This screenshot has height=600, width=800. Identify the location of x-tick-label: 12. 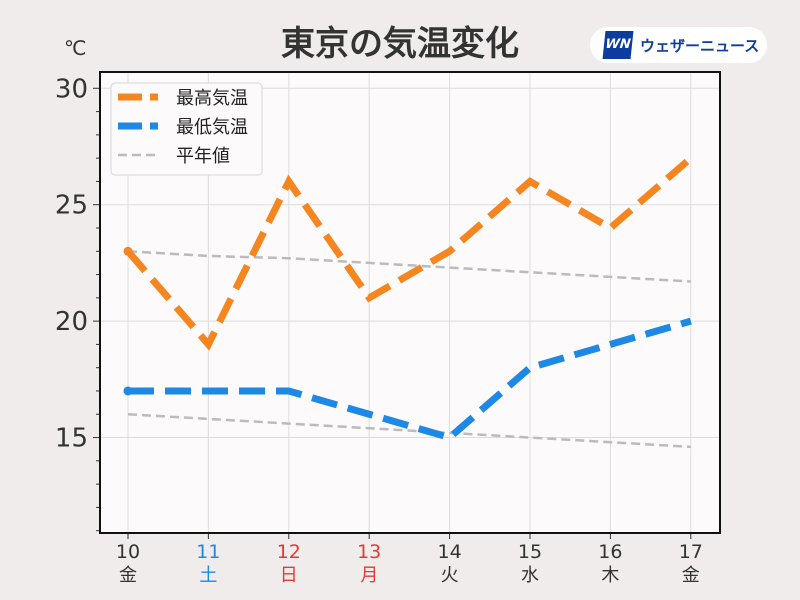
(289, 552).